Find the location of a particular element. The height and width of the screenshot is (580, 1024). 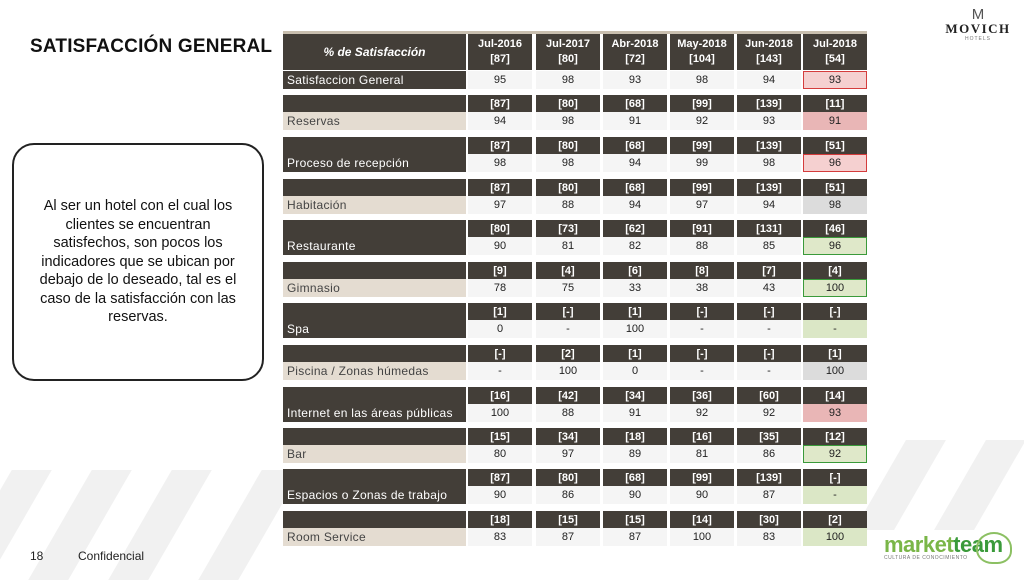

value-cell: 99 is located at coordinates (702, 163).